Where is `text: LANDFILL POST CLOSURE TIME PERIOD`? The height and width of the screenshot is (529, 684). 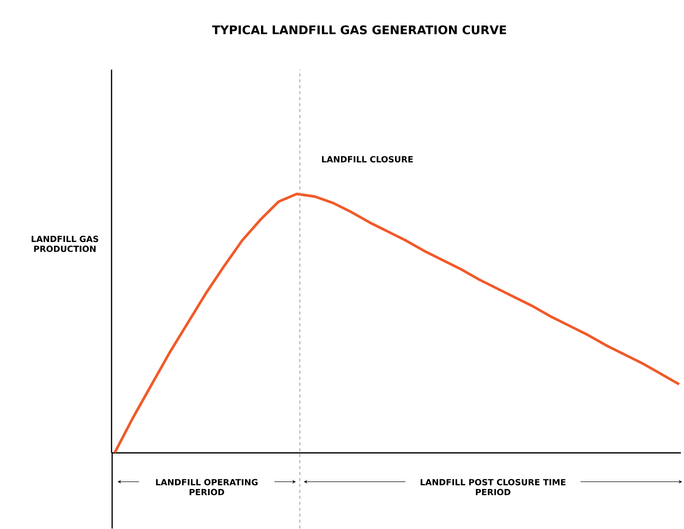
text: LANDFILL POST CLOSURE TIME PERIOD is located at coordinates (493, 487).